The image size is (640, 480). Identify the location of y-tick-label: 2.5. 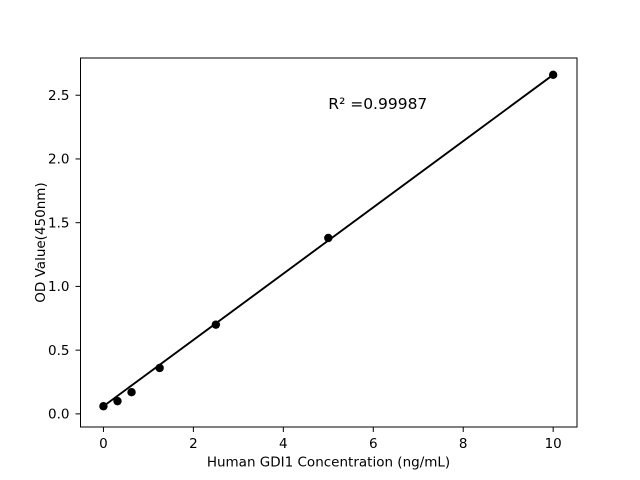
(58, 96).